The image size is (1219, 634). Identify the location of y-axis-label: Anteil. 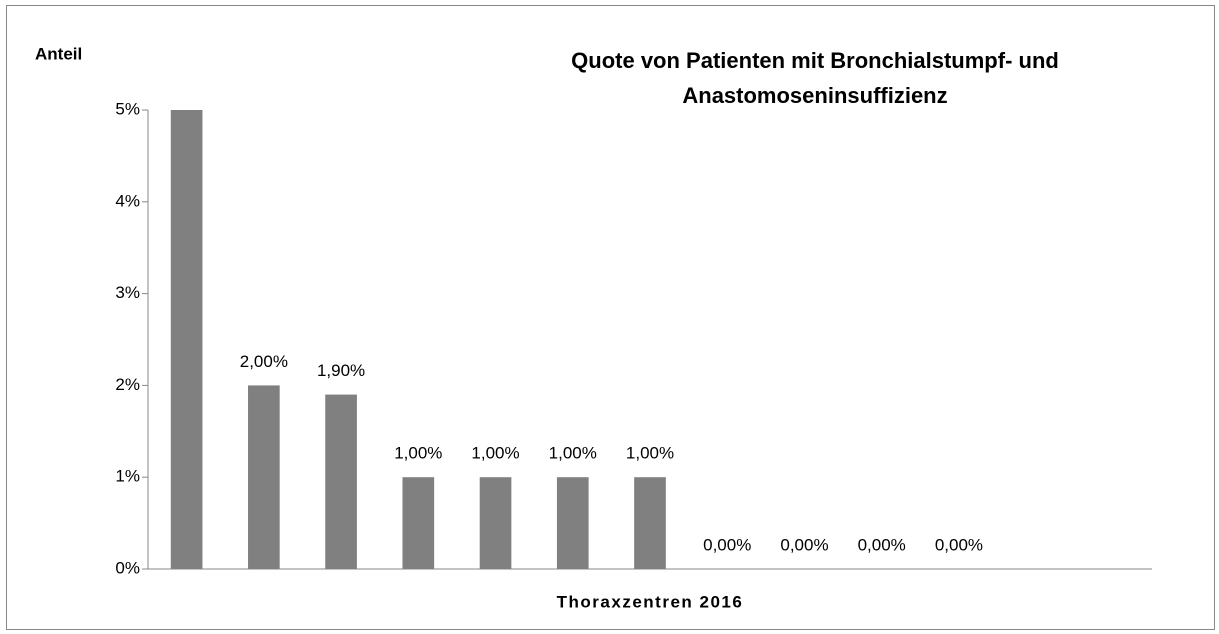
(58, 53).